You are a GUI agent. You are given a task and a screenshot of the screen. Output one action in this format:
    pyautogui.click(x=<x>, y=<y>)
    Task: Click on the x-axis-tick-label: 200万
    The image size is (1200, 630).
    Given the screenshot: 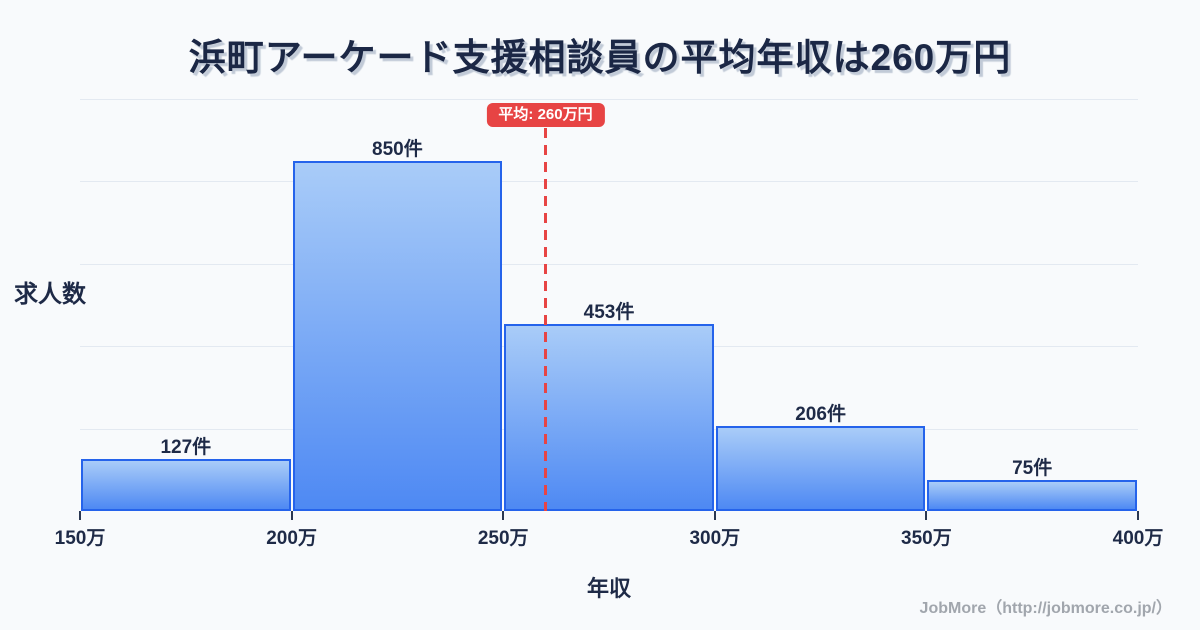 What is the action you would take?
    pyautogui.click(x=291, y=538)
    